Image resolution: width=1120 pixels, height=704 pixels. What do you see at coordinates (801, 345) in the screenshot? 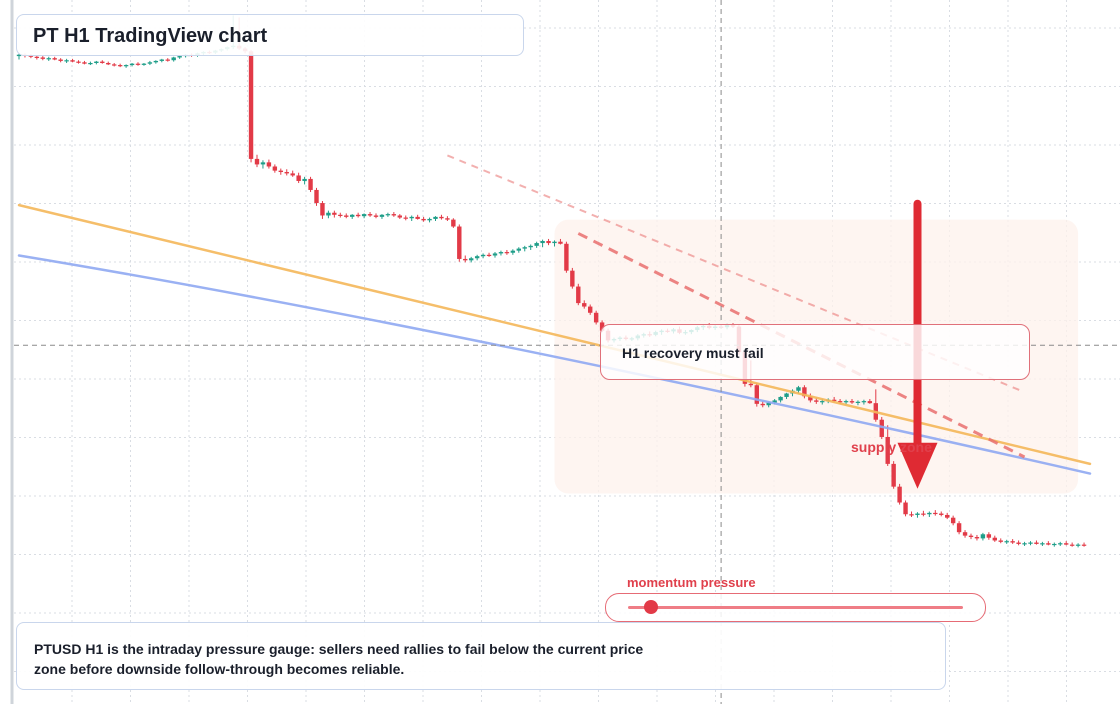
I see `descending-resistance` at bounding box center [801, 345].